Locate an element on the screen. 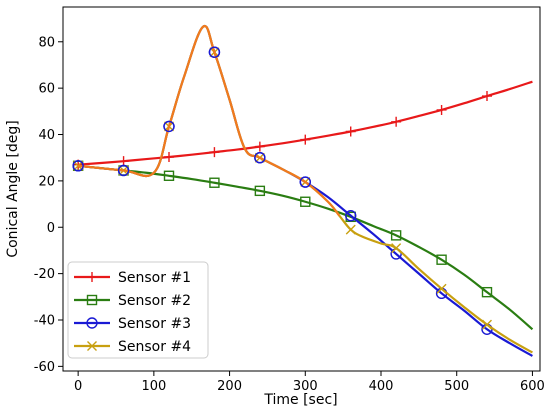 This screenshot has width=550, height=414. x-tick-label: 100 is located at coordinates (153, 386).